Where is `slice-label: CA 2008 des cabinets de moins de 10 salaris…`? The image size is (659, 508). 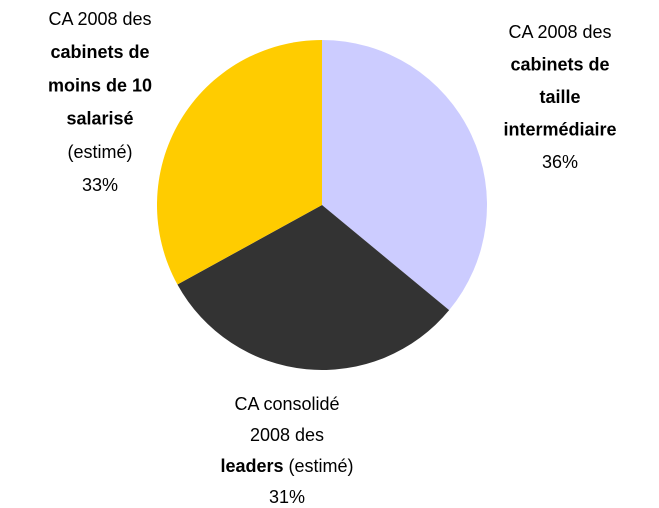
slice-label: CA 2008 des cabinets de moins de 10 salaris… is located at coordinates (100, 102).